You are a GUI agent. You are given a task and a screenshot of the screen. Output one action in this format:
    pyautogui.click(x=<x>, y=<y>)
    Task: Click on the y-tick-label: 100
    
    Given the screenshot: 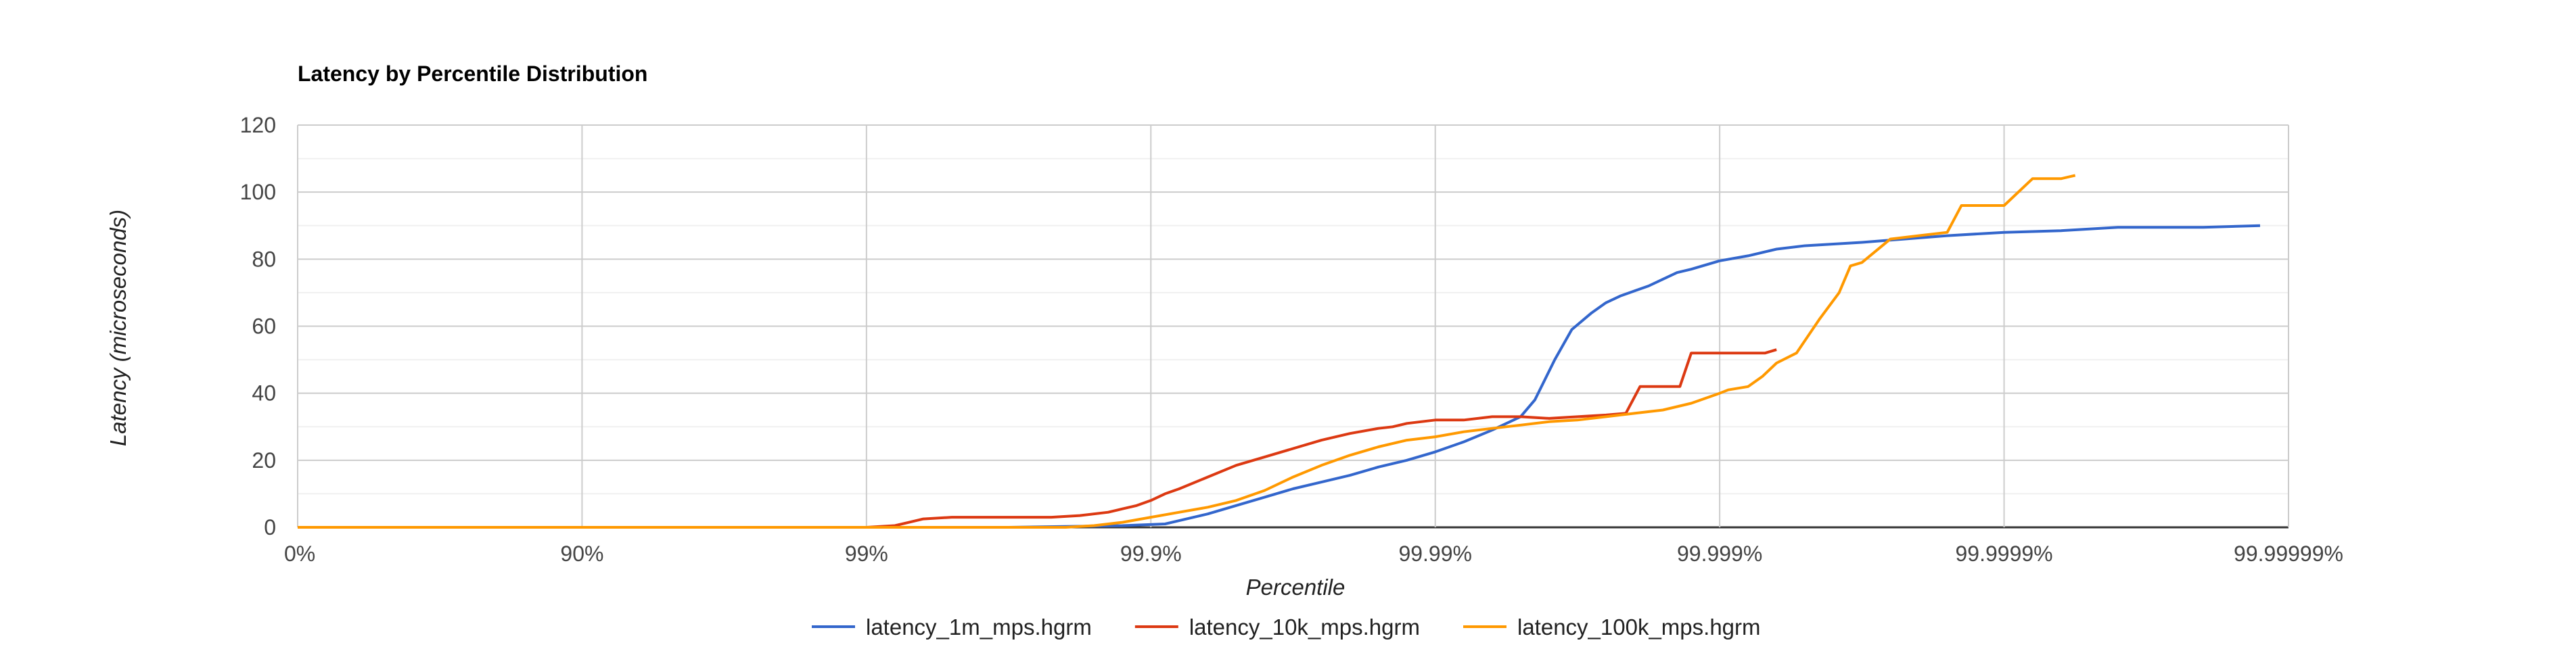 What is the action you would take?
    pyautogui.click(x=258, y=192)
    